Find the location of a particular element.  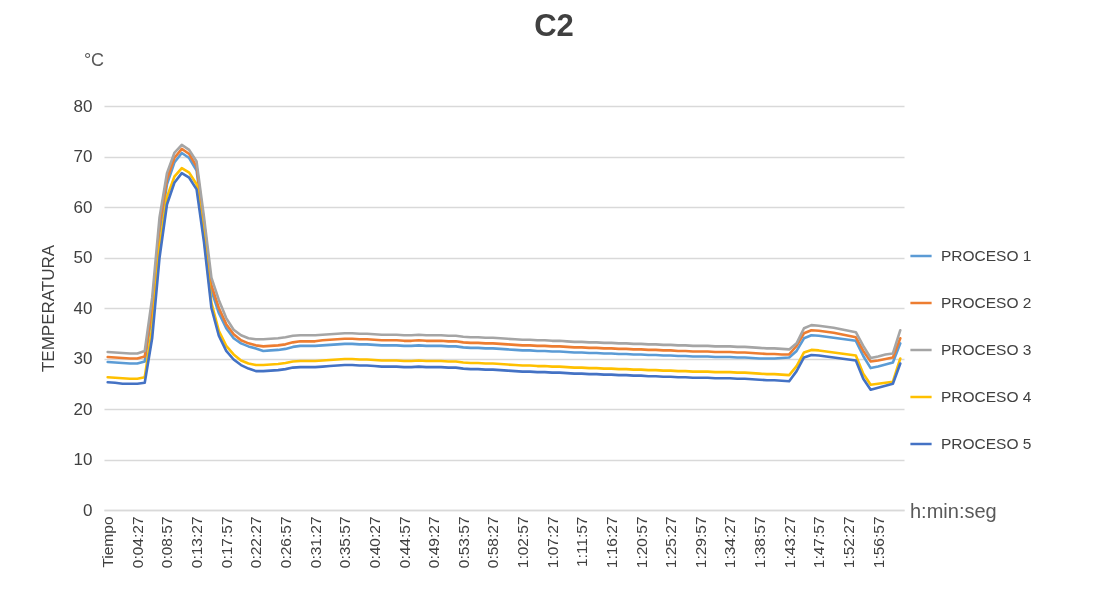

x-tick-label: 1:52:27 is located at coordinates (848, 542).